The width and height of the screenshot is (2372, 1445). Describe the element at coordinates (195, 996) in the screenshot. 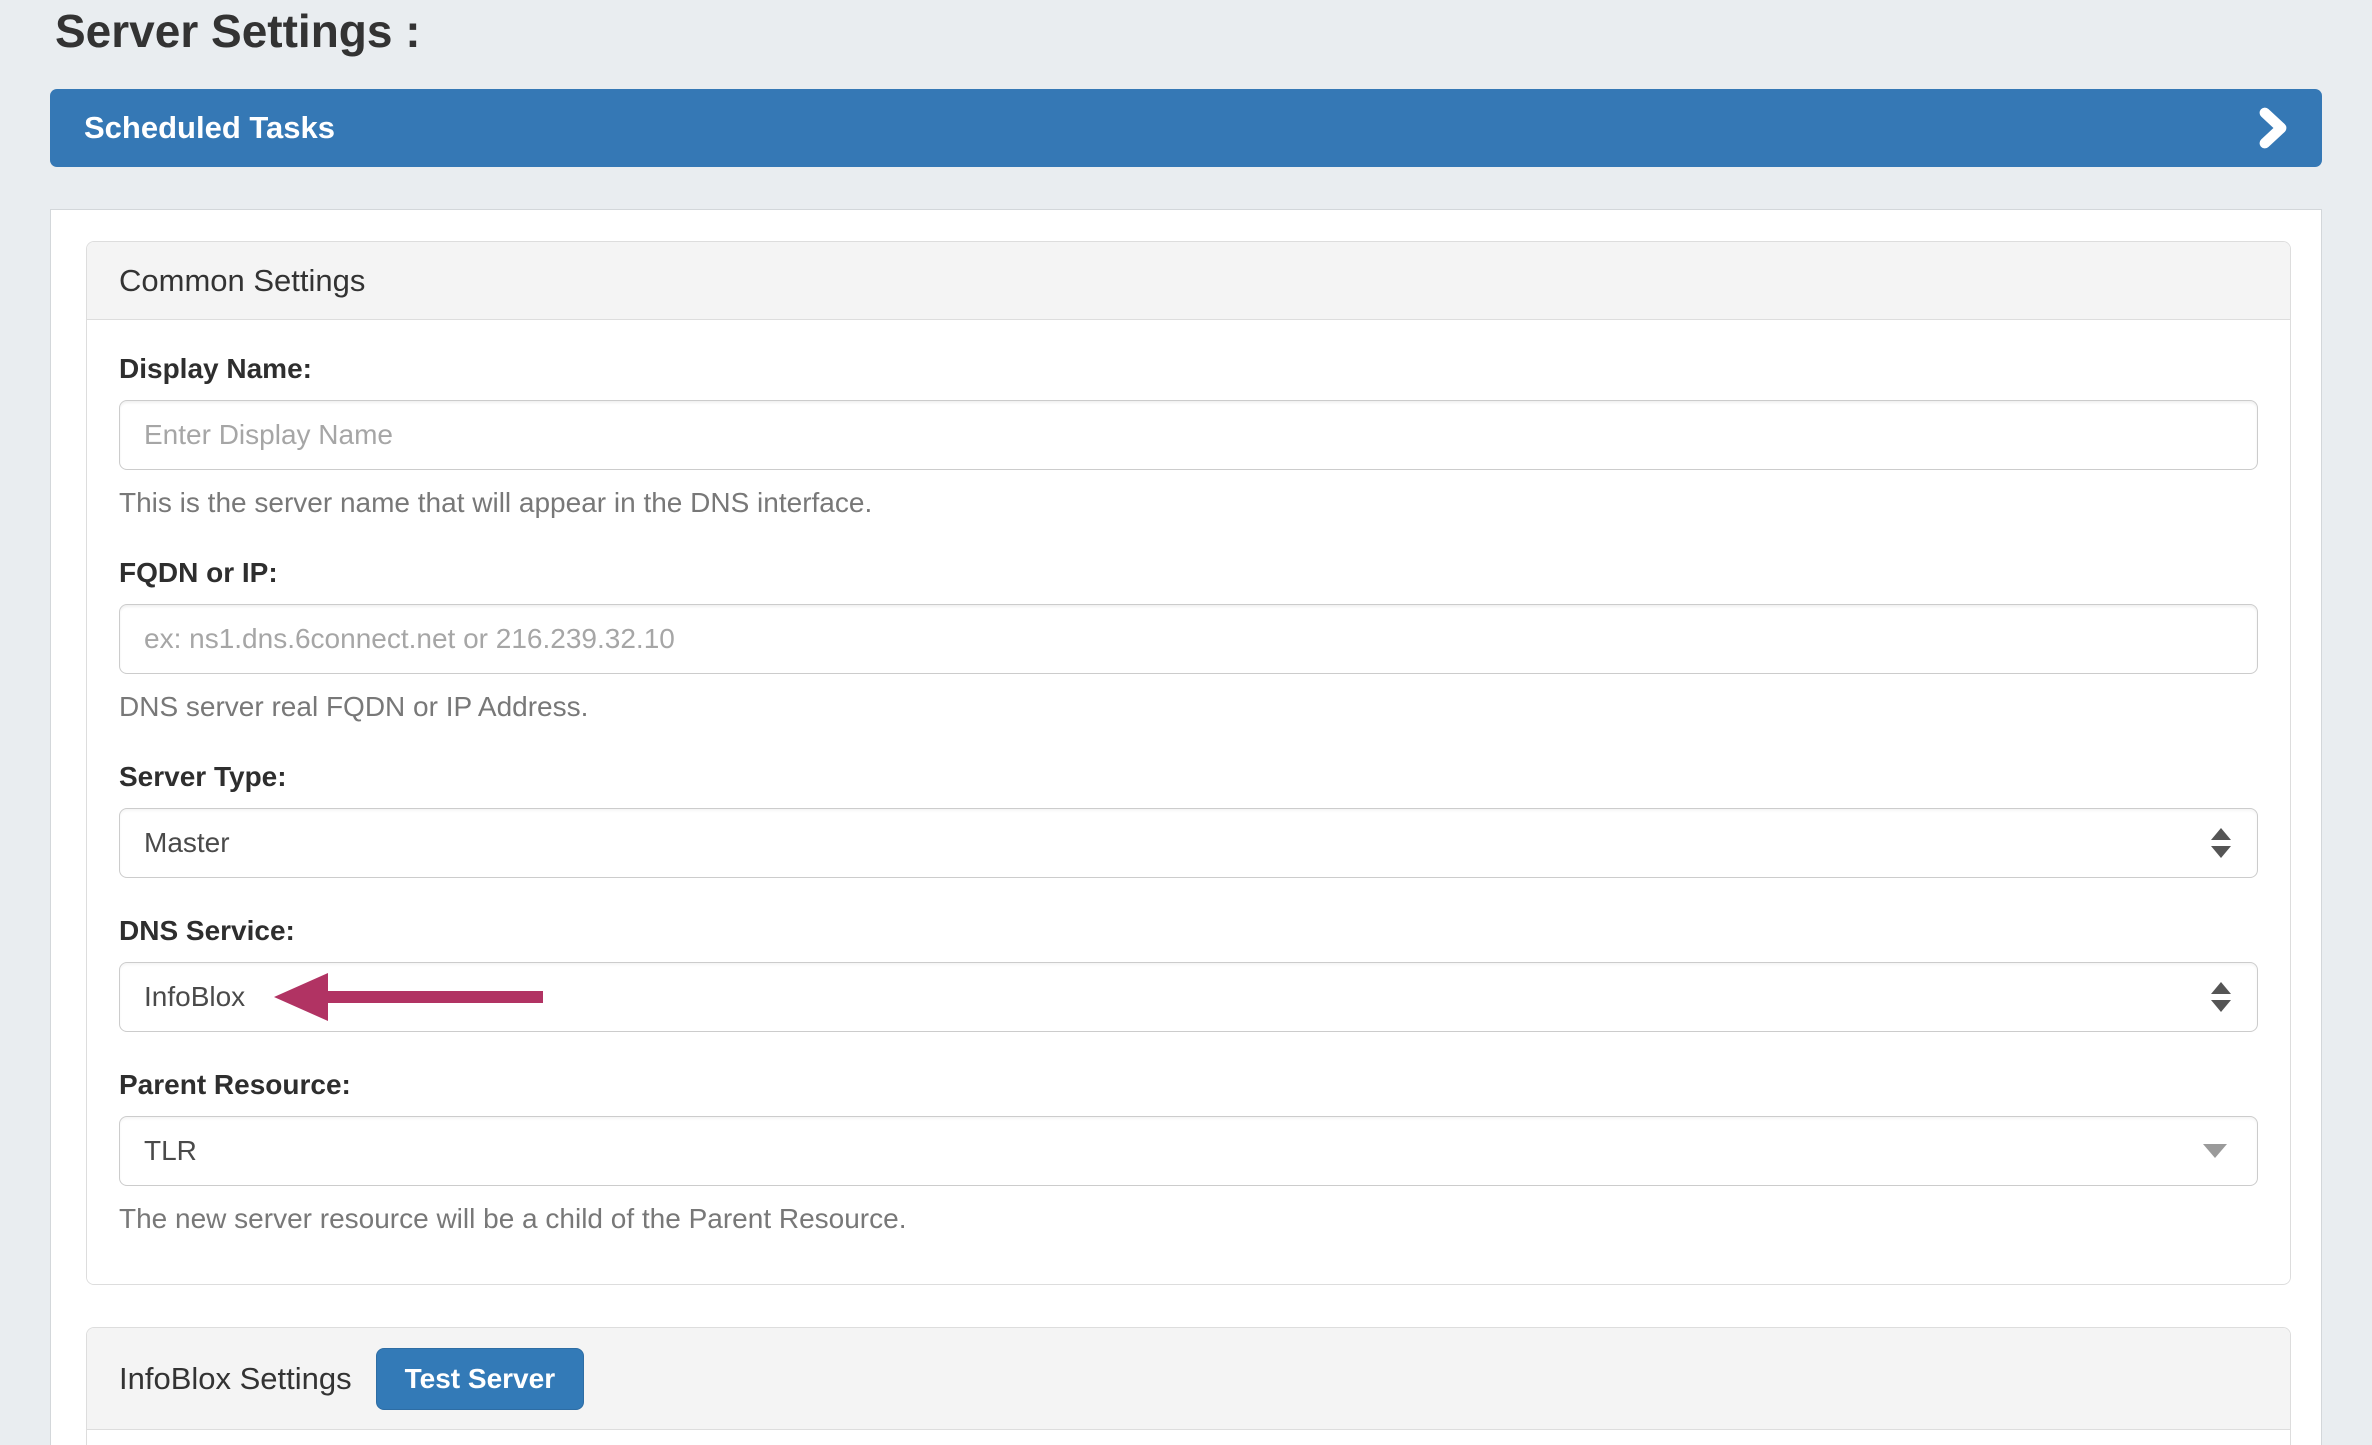

I see `dns-service-value: InfoBlox` at that location.